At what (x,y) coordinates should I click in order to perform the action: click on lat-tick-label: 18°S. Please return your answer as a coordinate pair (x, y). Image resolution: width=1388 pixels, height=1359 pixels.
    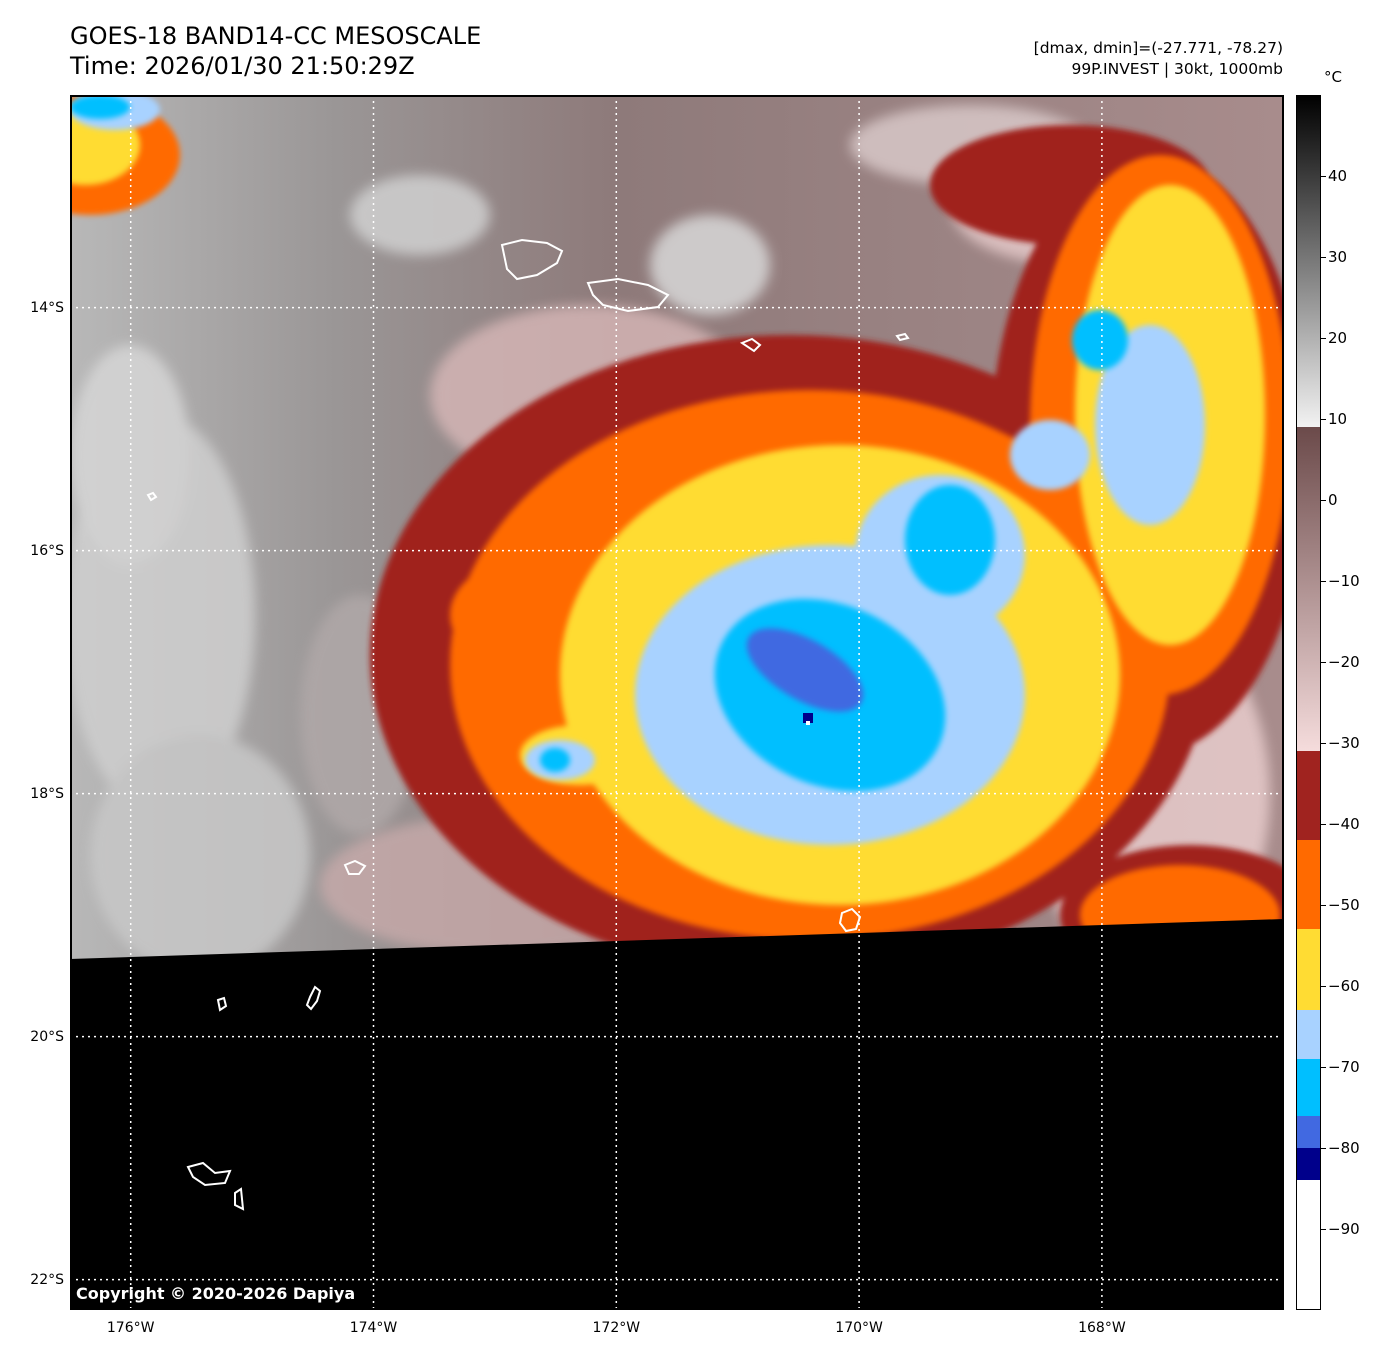
    Looking at the image, I should click on (47, 793).